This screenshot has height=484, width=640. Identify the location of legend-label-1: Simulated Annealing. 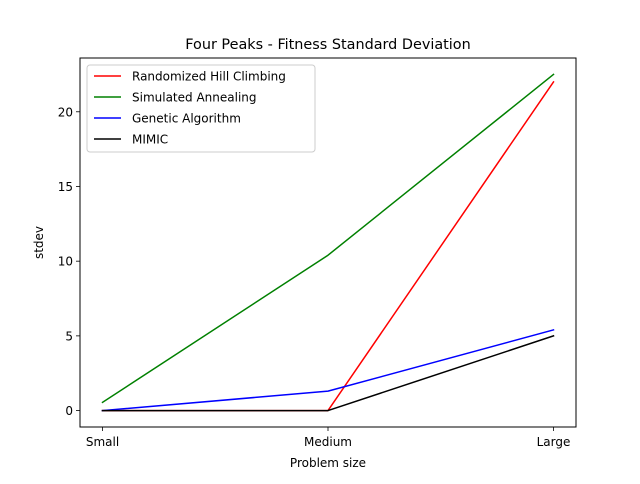
(194, 97).